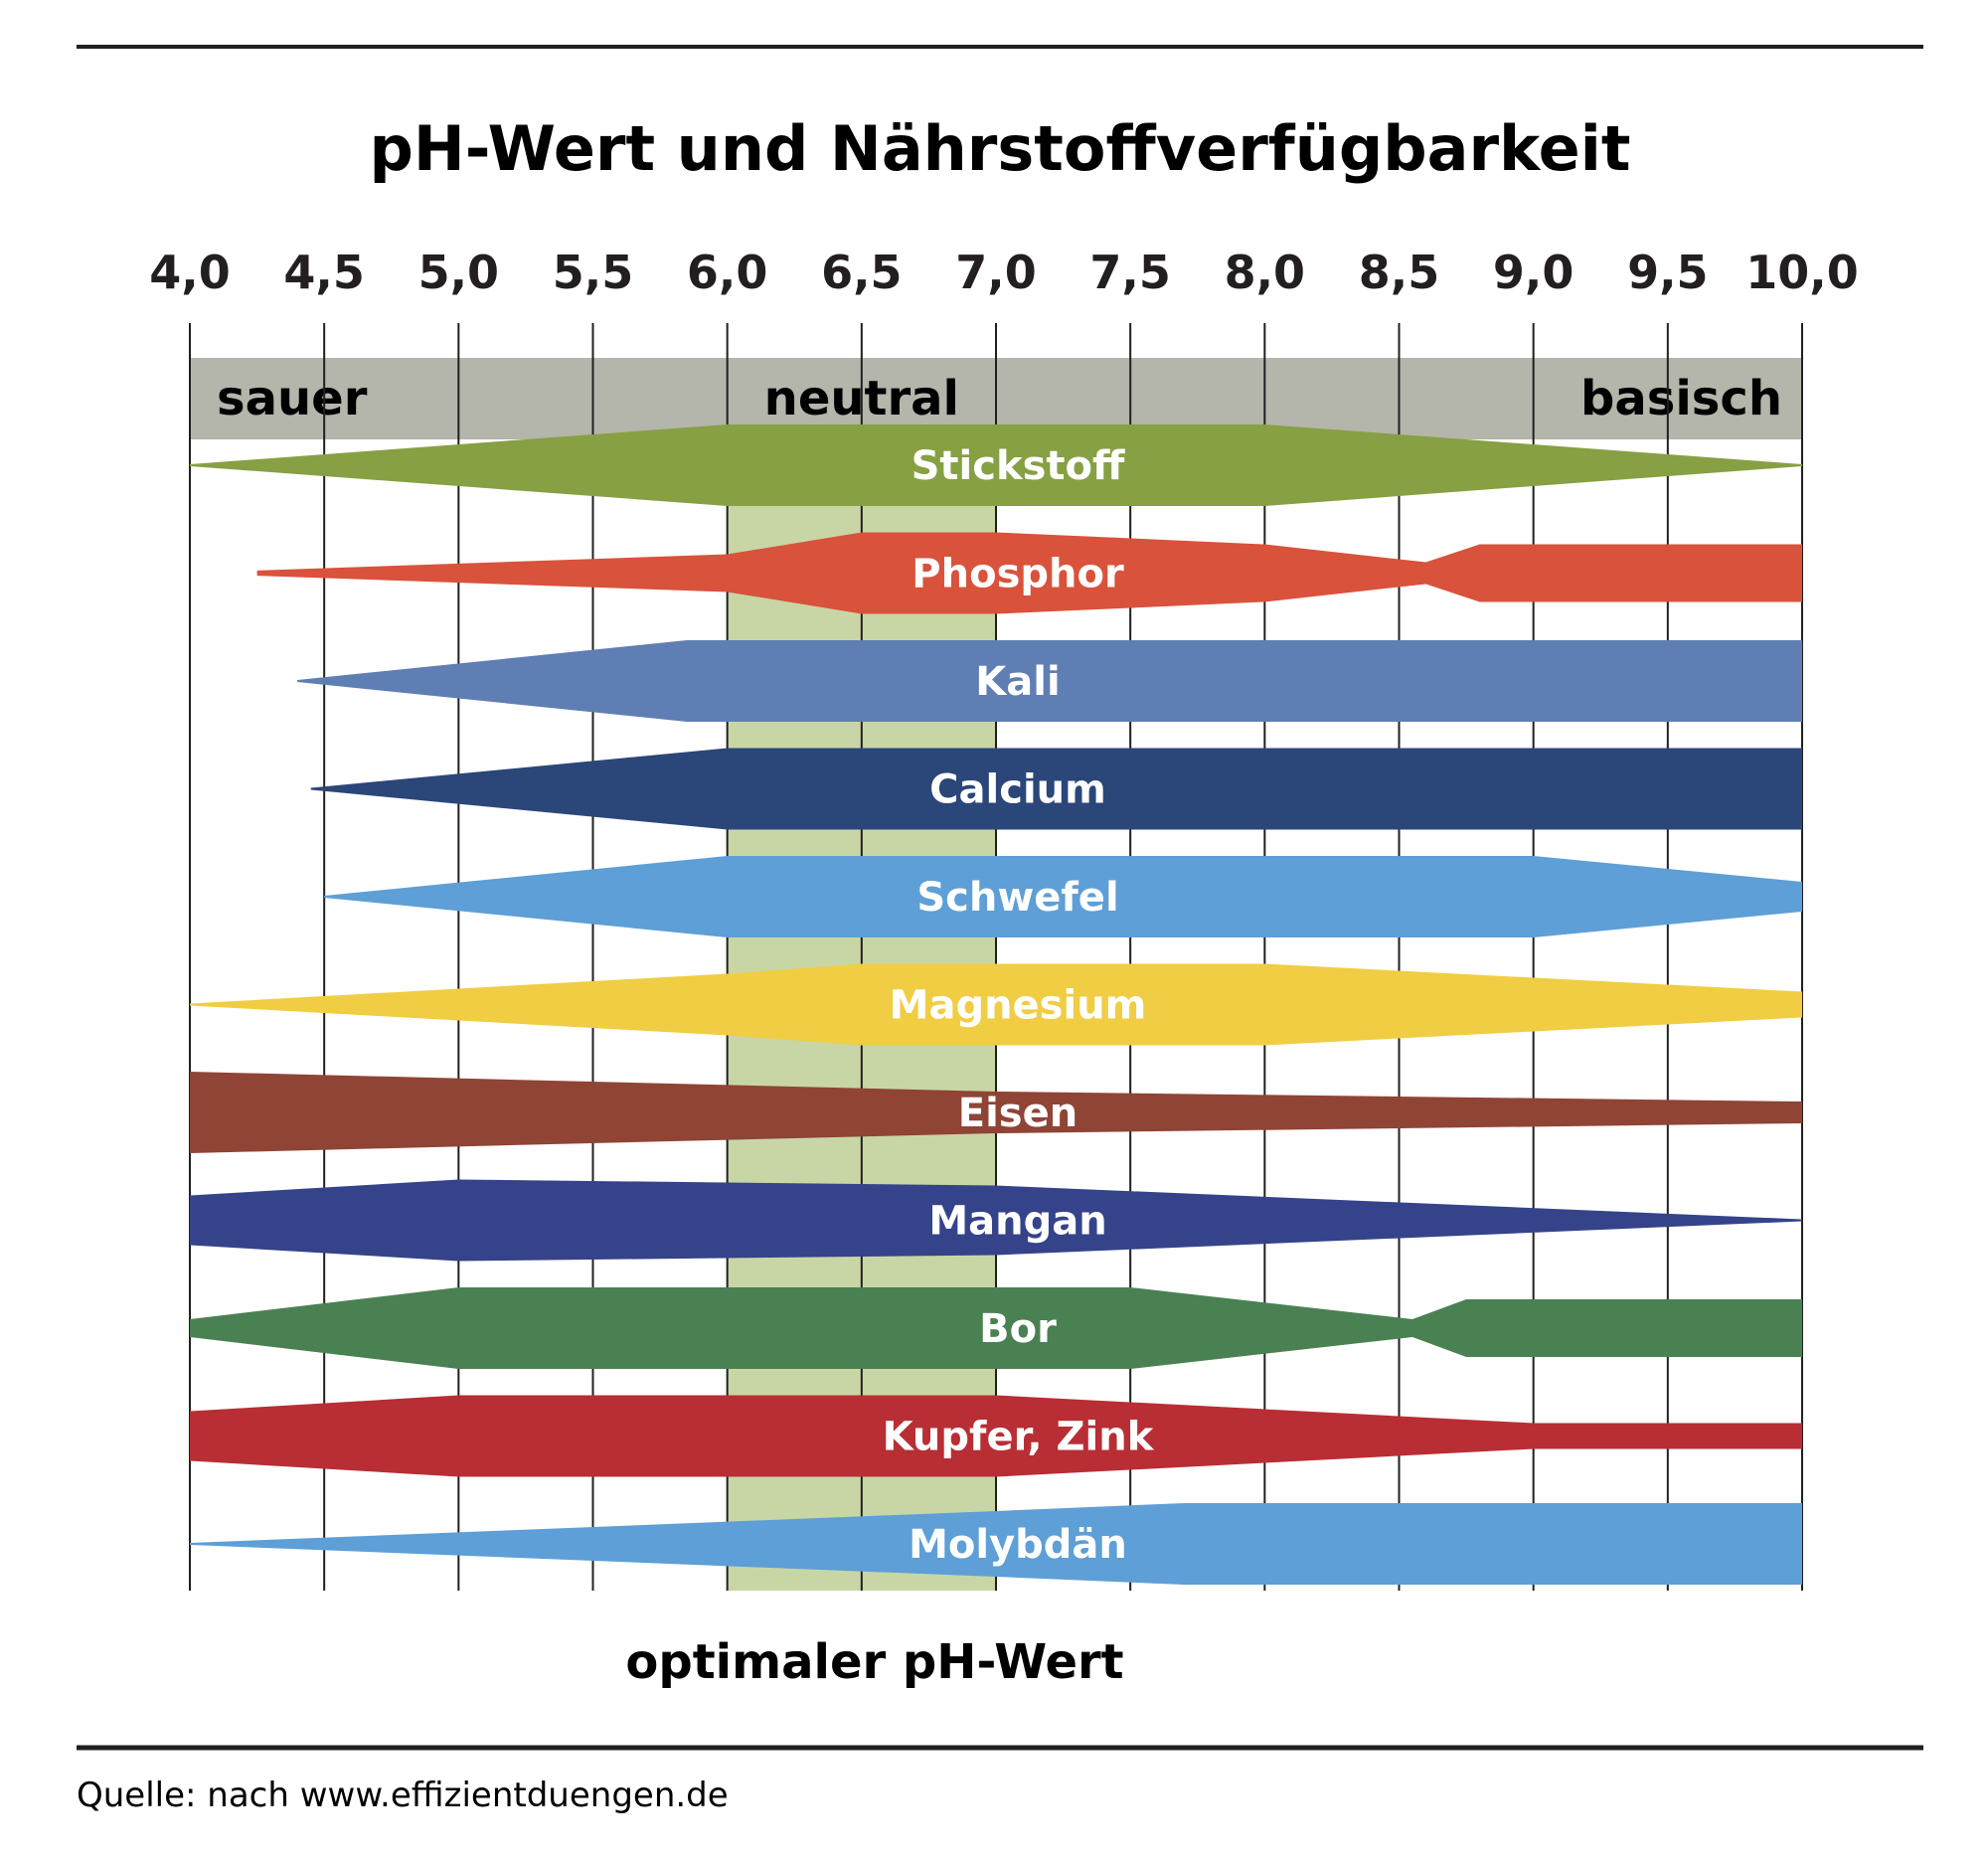 This screenshot has height=1862, width=1988. Describe the element at coordinates (1802, 272) in the screenshot. I see `x-tick-label: 10,0` at that location.